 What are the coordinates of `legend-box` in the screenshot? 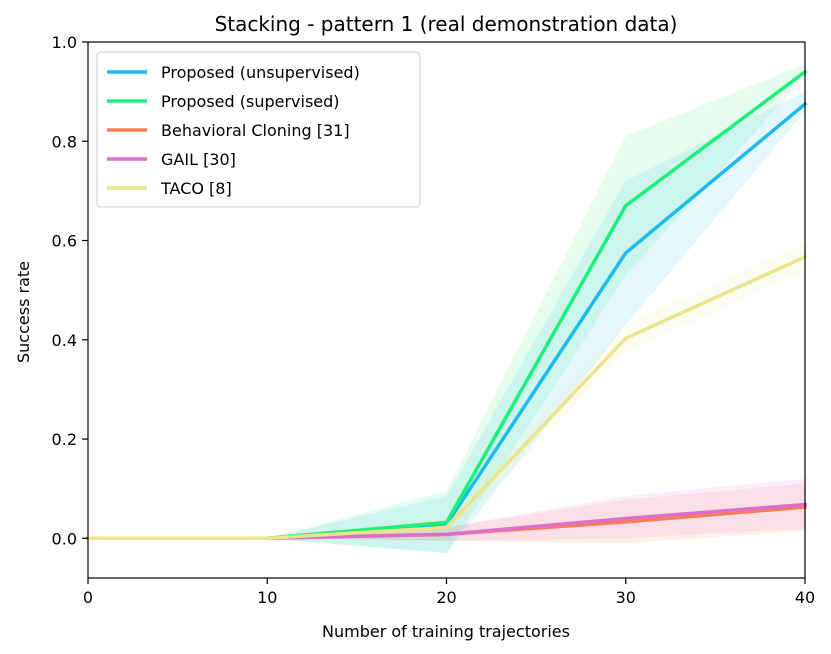 It's located at (258, 129).